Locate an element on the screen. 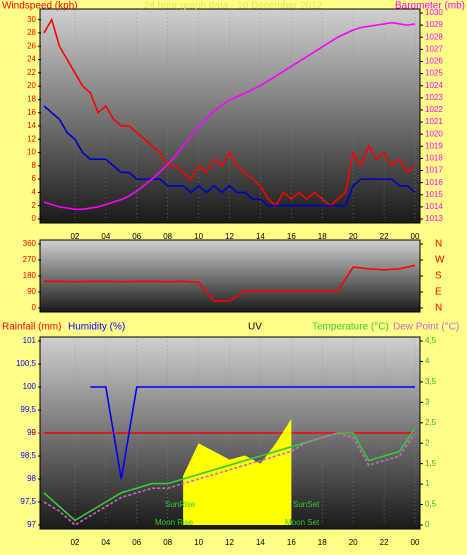 This screenshot has height=555, width=467. y-tick-label: 2 is located at coordinates (34, 205).